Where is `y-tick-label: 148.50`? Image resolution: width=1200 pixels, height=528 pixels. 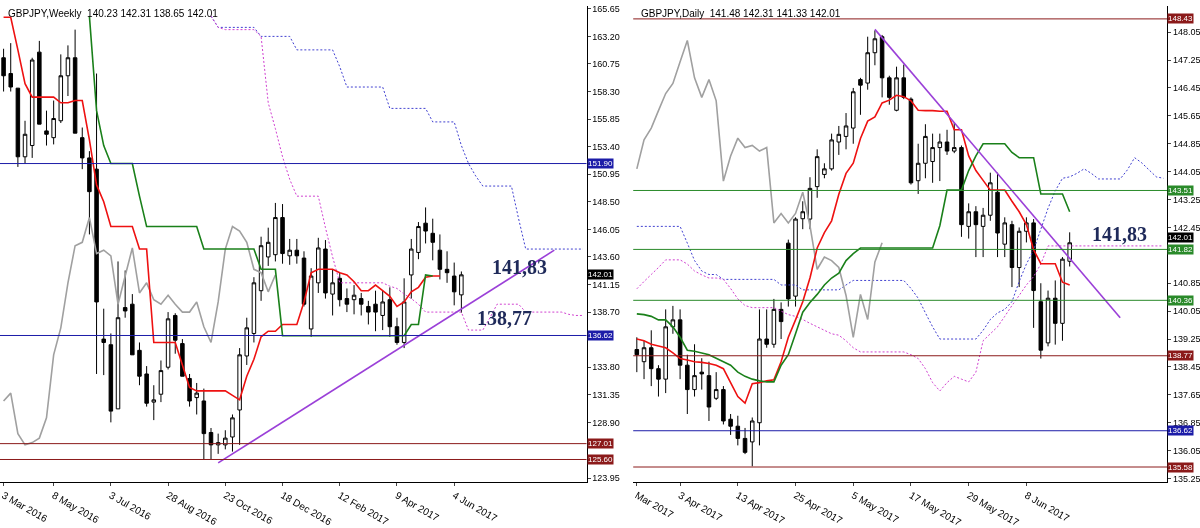 y-tick-label: 148.50 is located at coordinates (606, 201).